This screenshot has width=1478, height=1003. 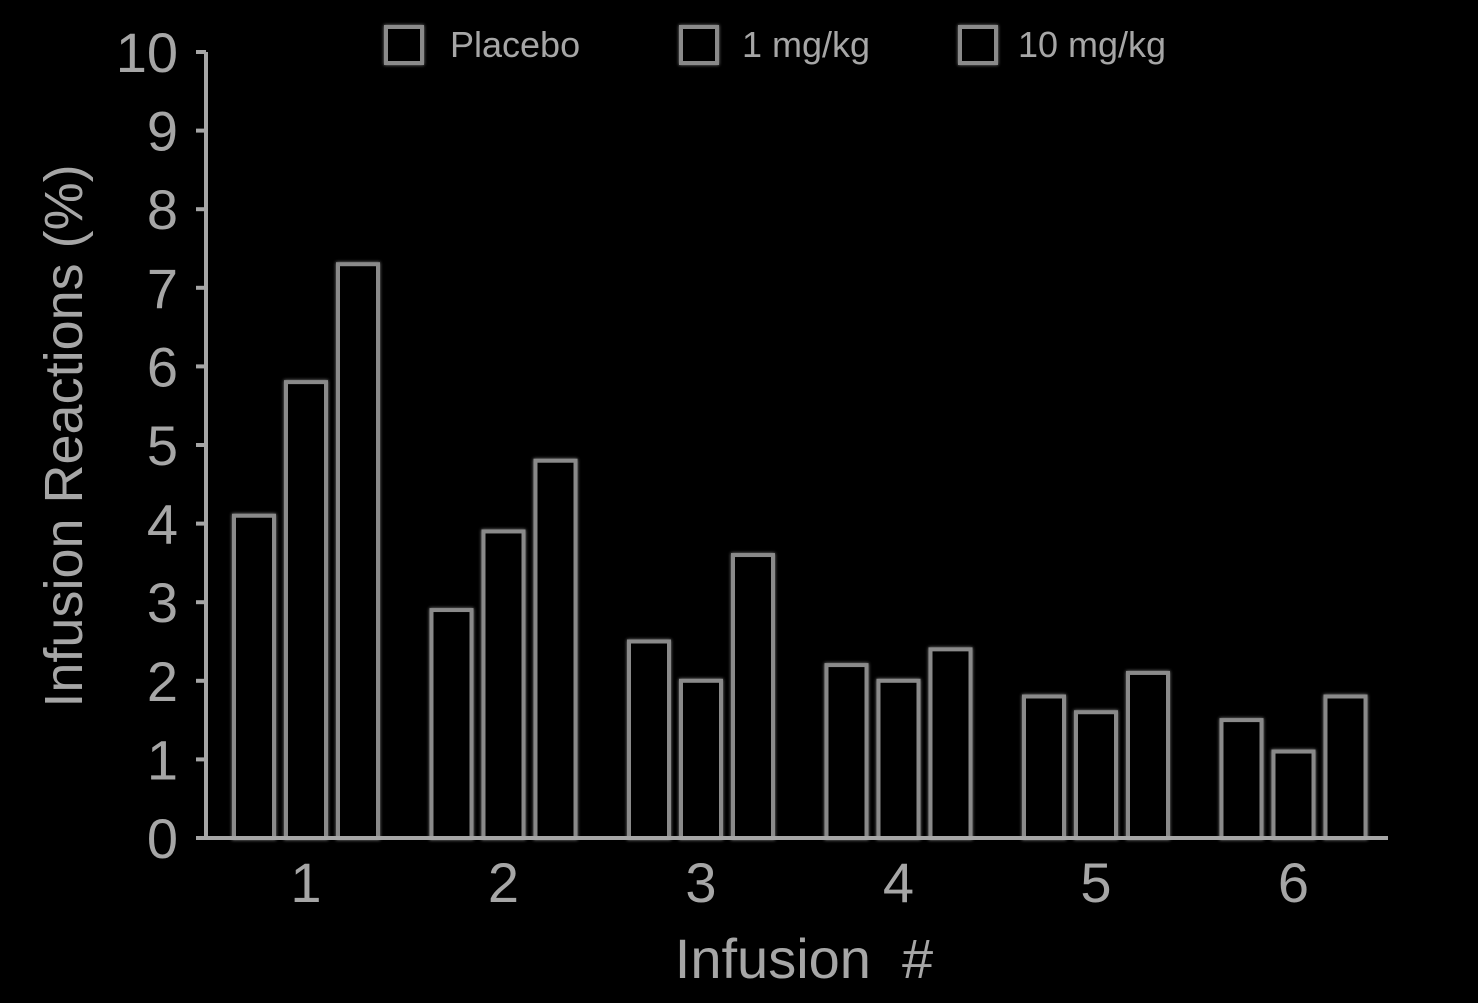 What do you see at coordinates (162, 209) in the screenshot?
I see `y-tick-label: 8` at bounding box center [162, 209].